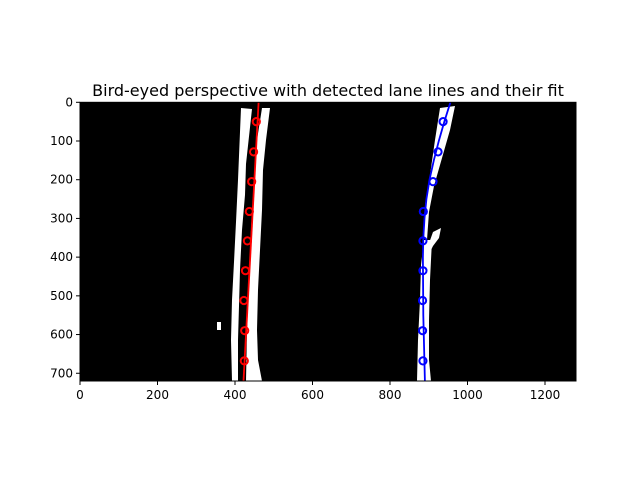 The width and height of the screenshot is (640, 480). I want to click on series-1-fit-line, so click(436, 242).